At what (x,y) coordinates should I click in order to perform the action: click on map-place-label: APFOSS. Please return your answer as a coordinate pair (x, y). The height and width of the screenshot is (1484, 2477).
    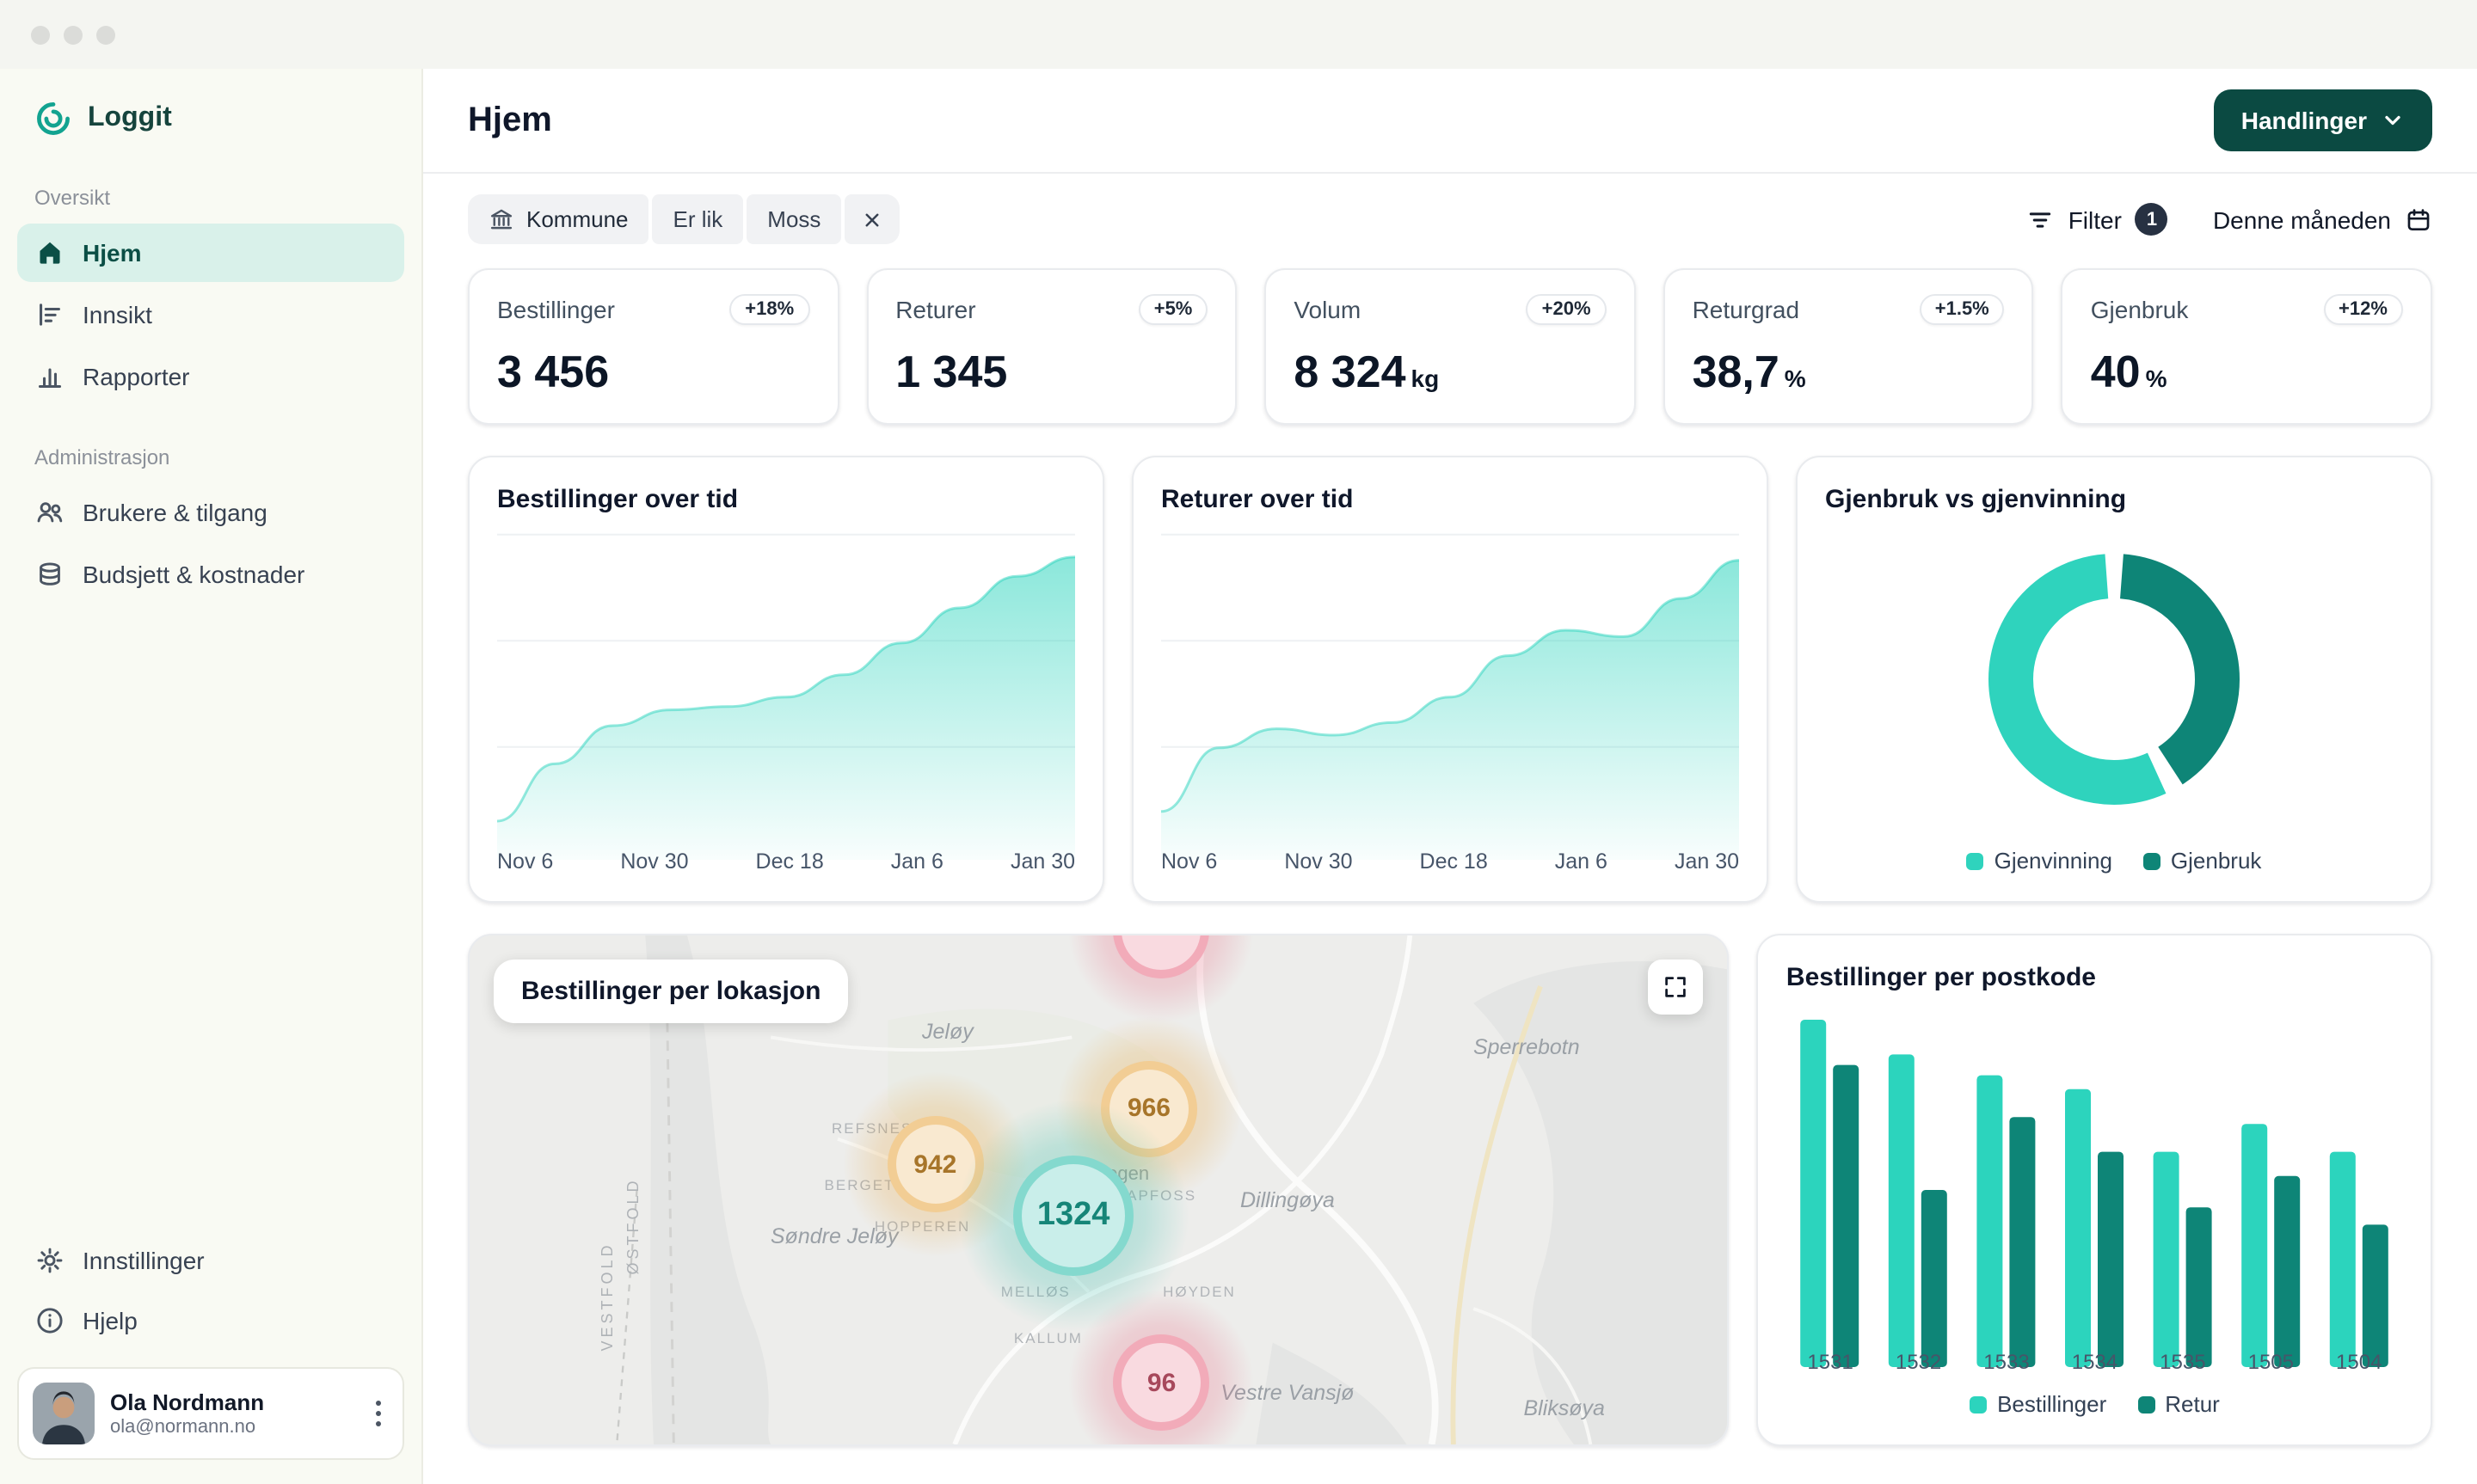
    Looking at the image, I should click on (1161, 1195).